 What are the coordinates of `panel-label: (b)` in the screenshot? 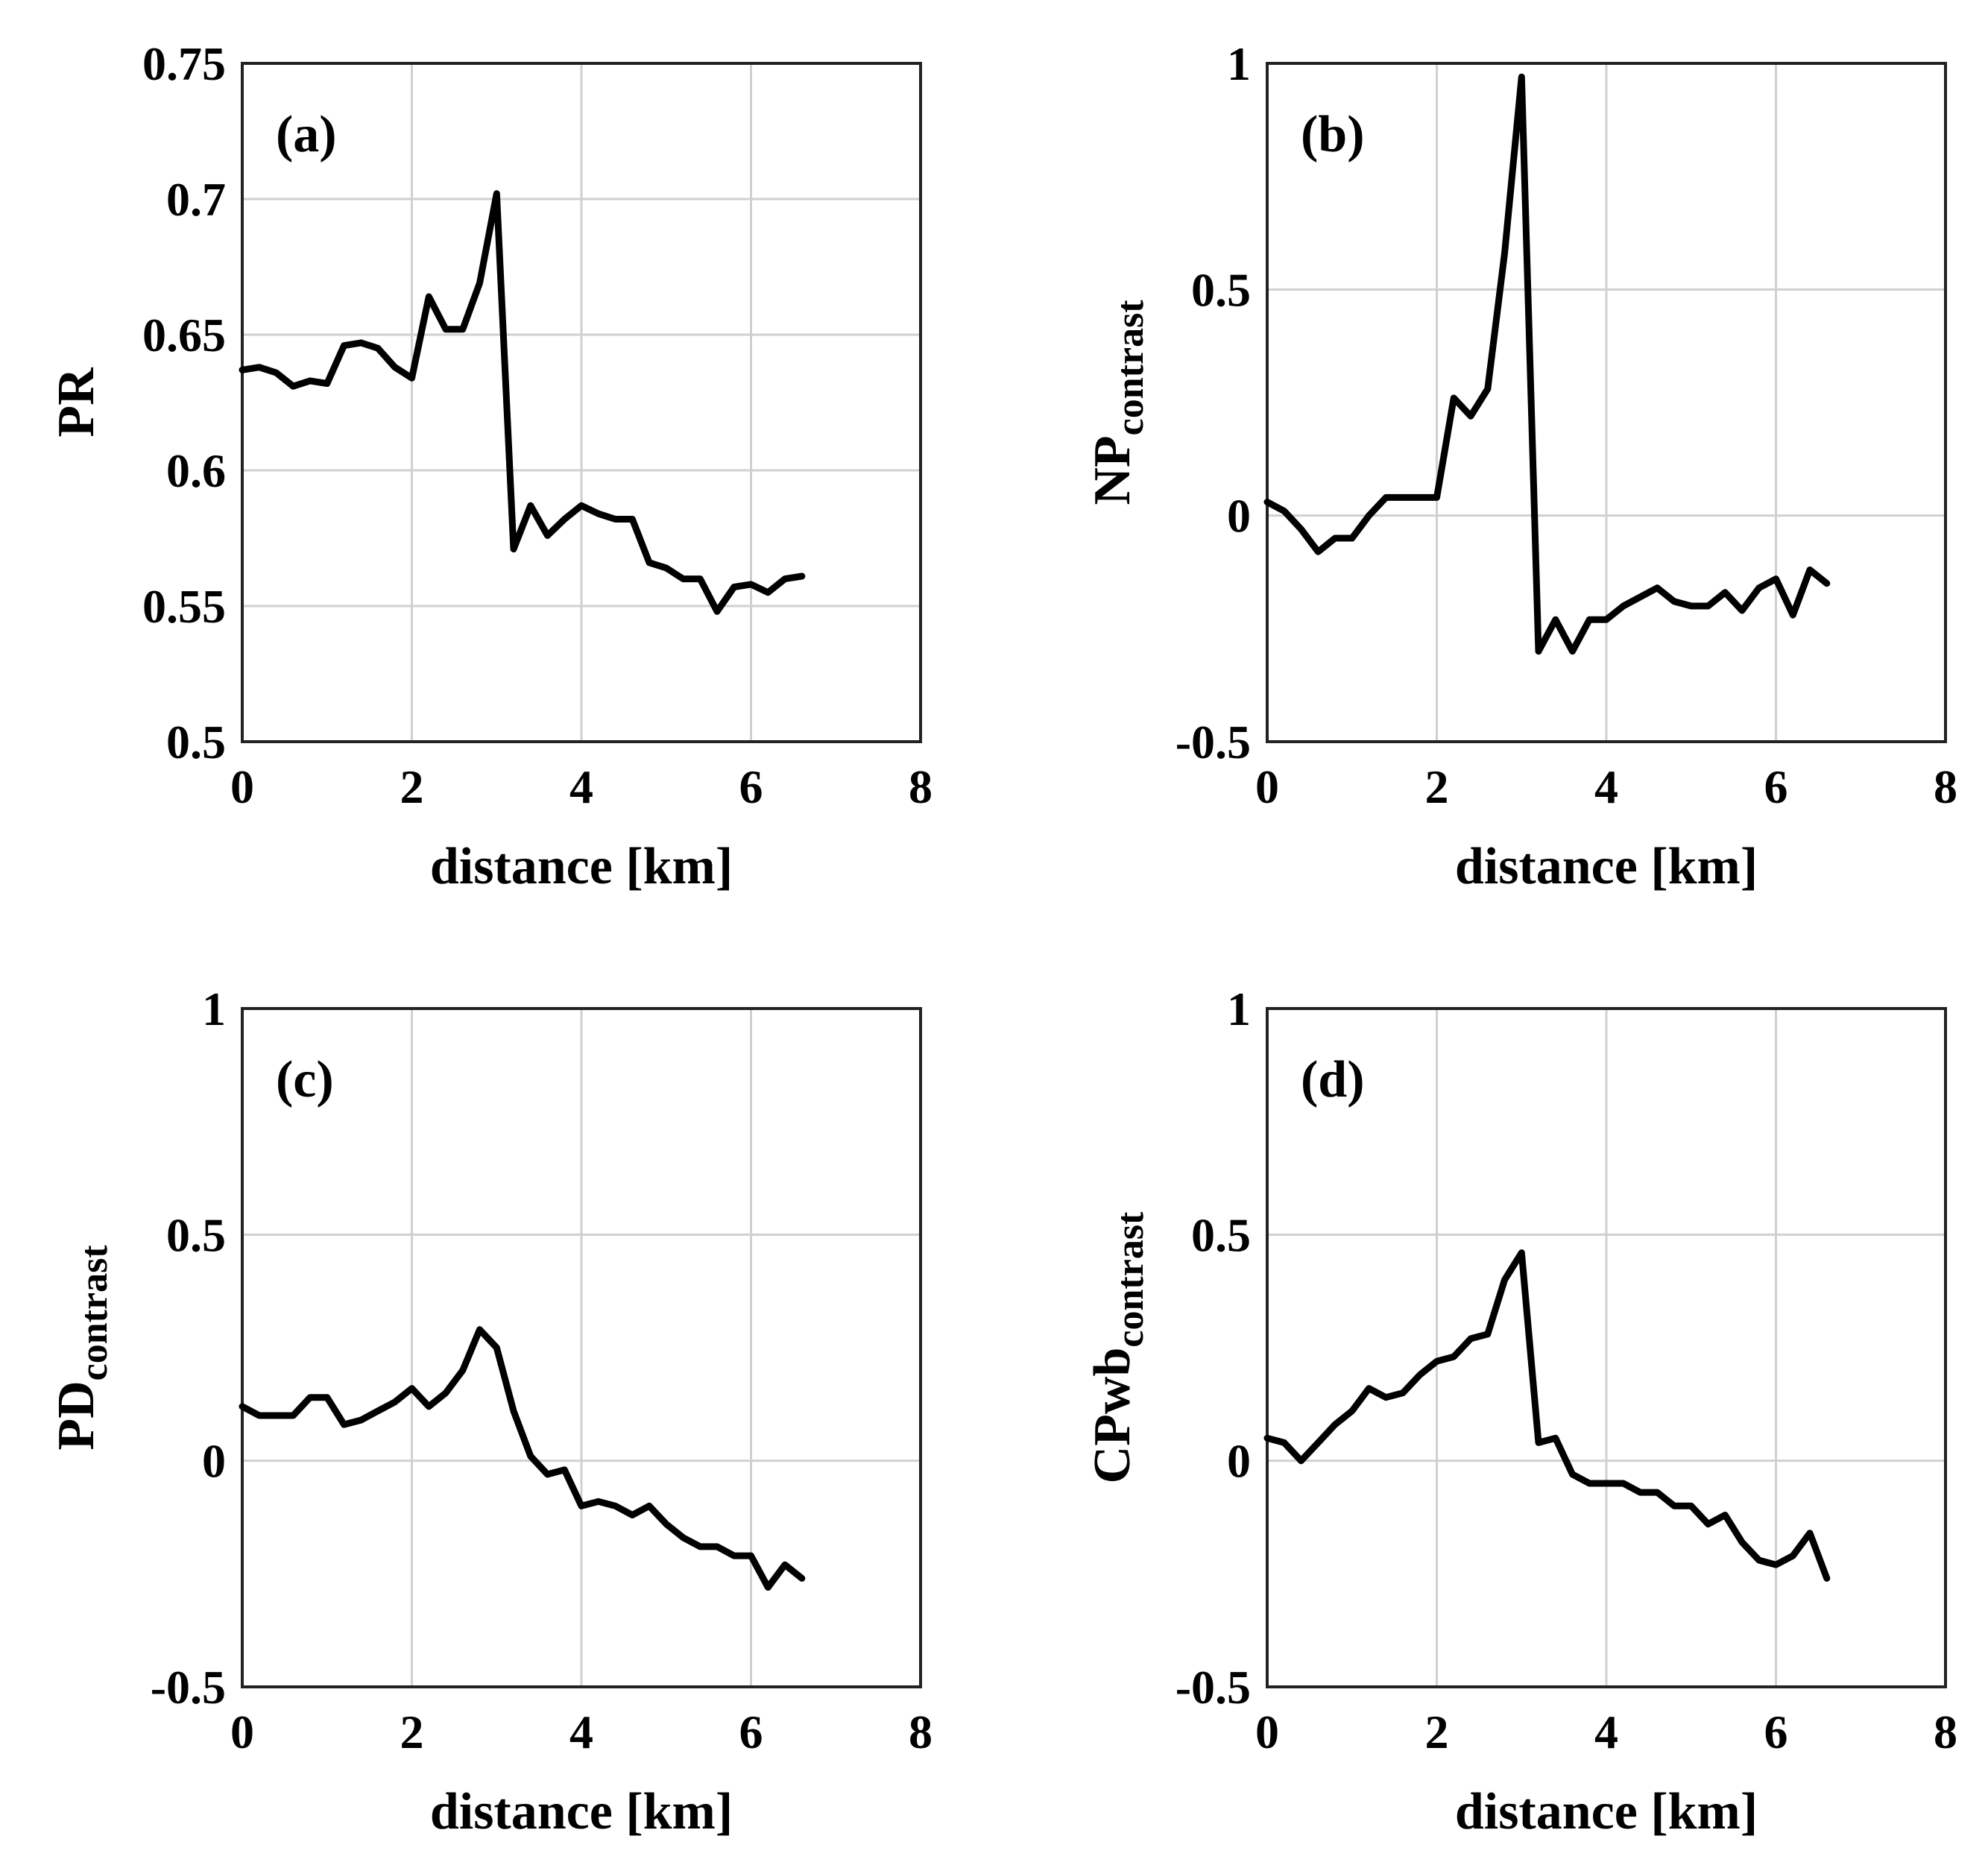 It's located at (1333, 134).